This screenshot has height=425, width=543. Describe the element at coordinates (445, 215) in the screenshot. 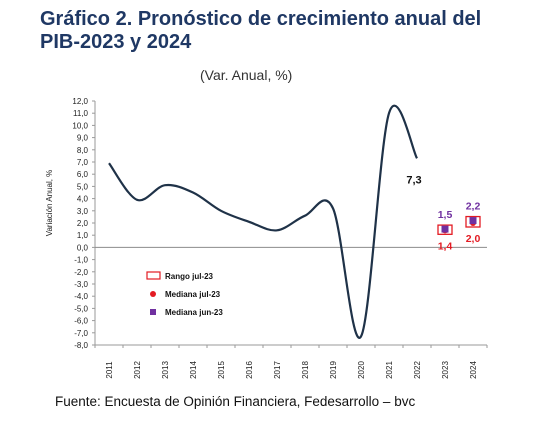

I see `forecast-data-label: 1,5` at that location.